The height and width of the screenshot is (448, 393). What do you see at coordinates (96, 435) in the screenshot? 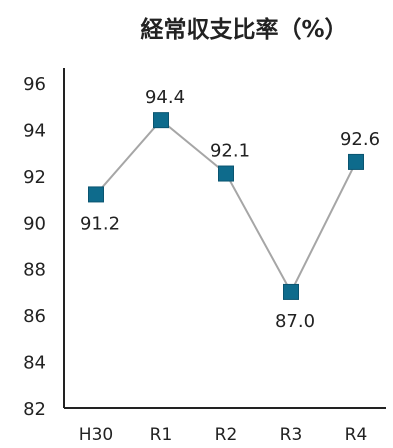
I see `x-category-label: H30` at bounding box center [96, 435].